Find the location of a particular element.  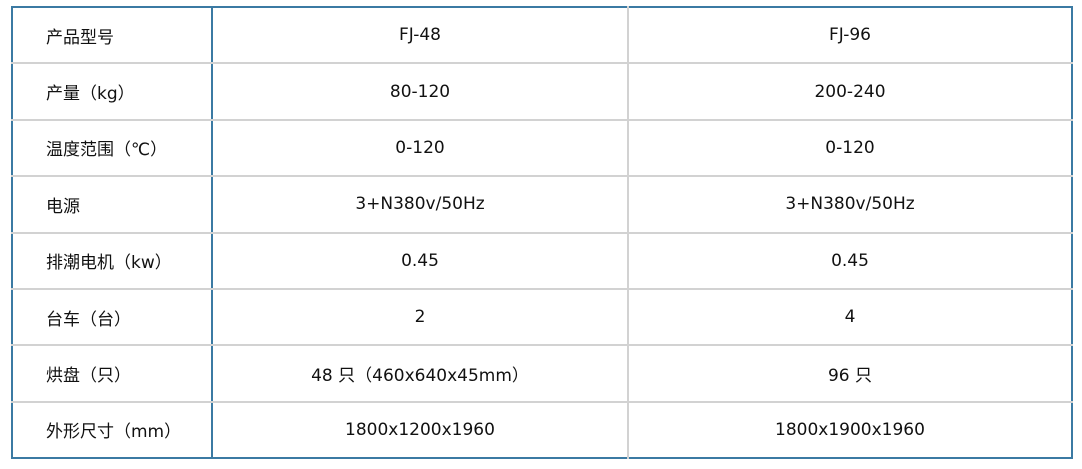

row-label: 外形尺寸（mm） is located at coordinates (112, 429).